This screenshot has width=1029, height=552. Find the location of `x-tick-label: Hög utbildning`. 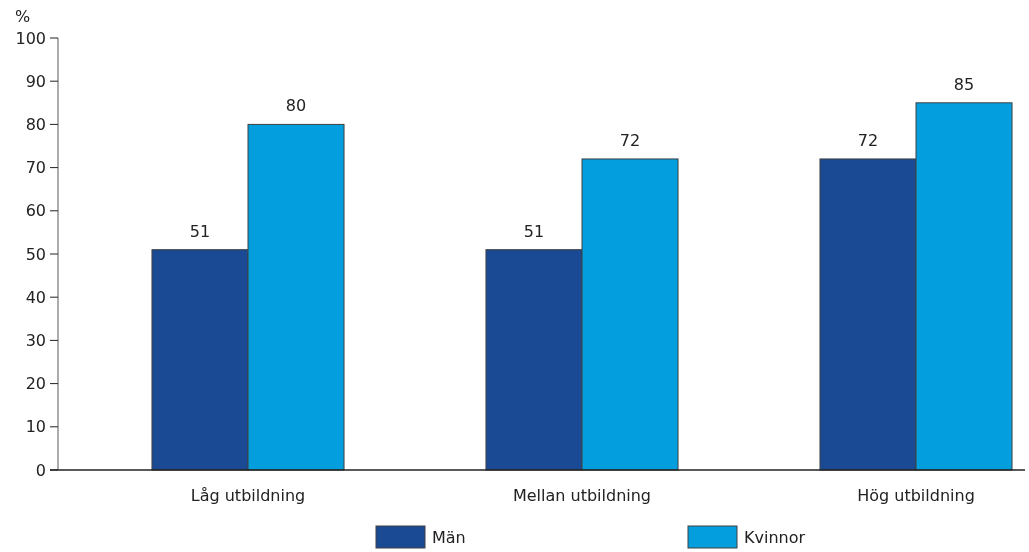

x-tick-label: Hög utbildning is located at coordinates (916, 495).